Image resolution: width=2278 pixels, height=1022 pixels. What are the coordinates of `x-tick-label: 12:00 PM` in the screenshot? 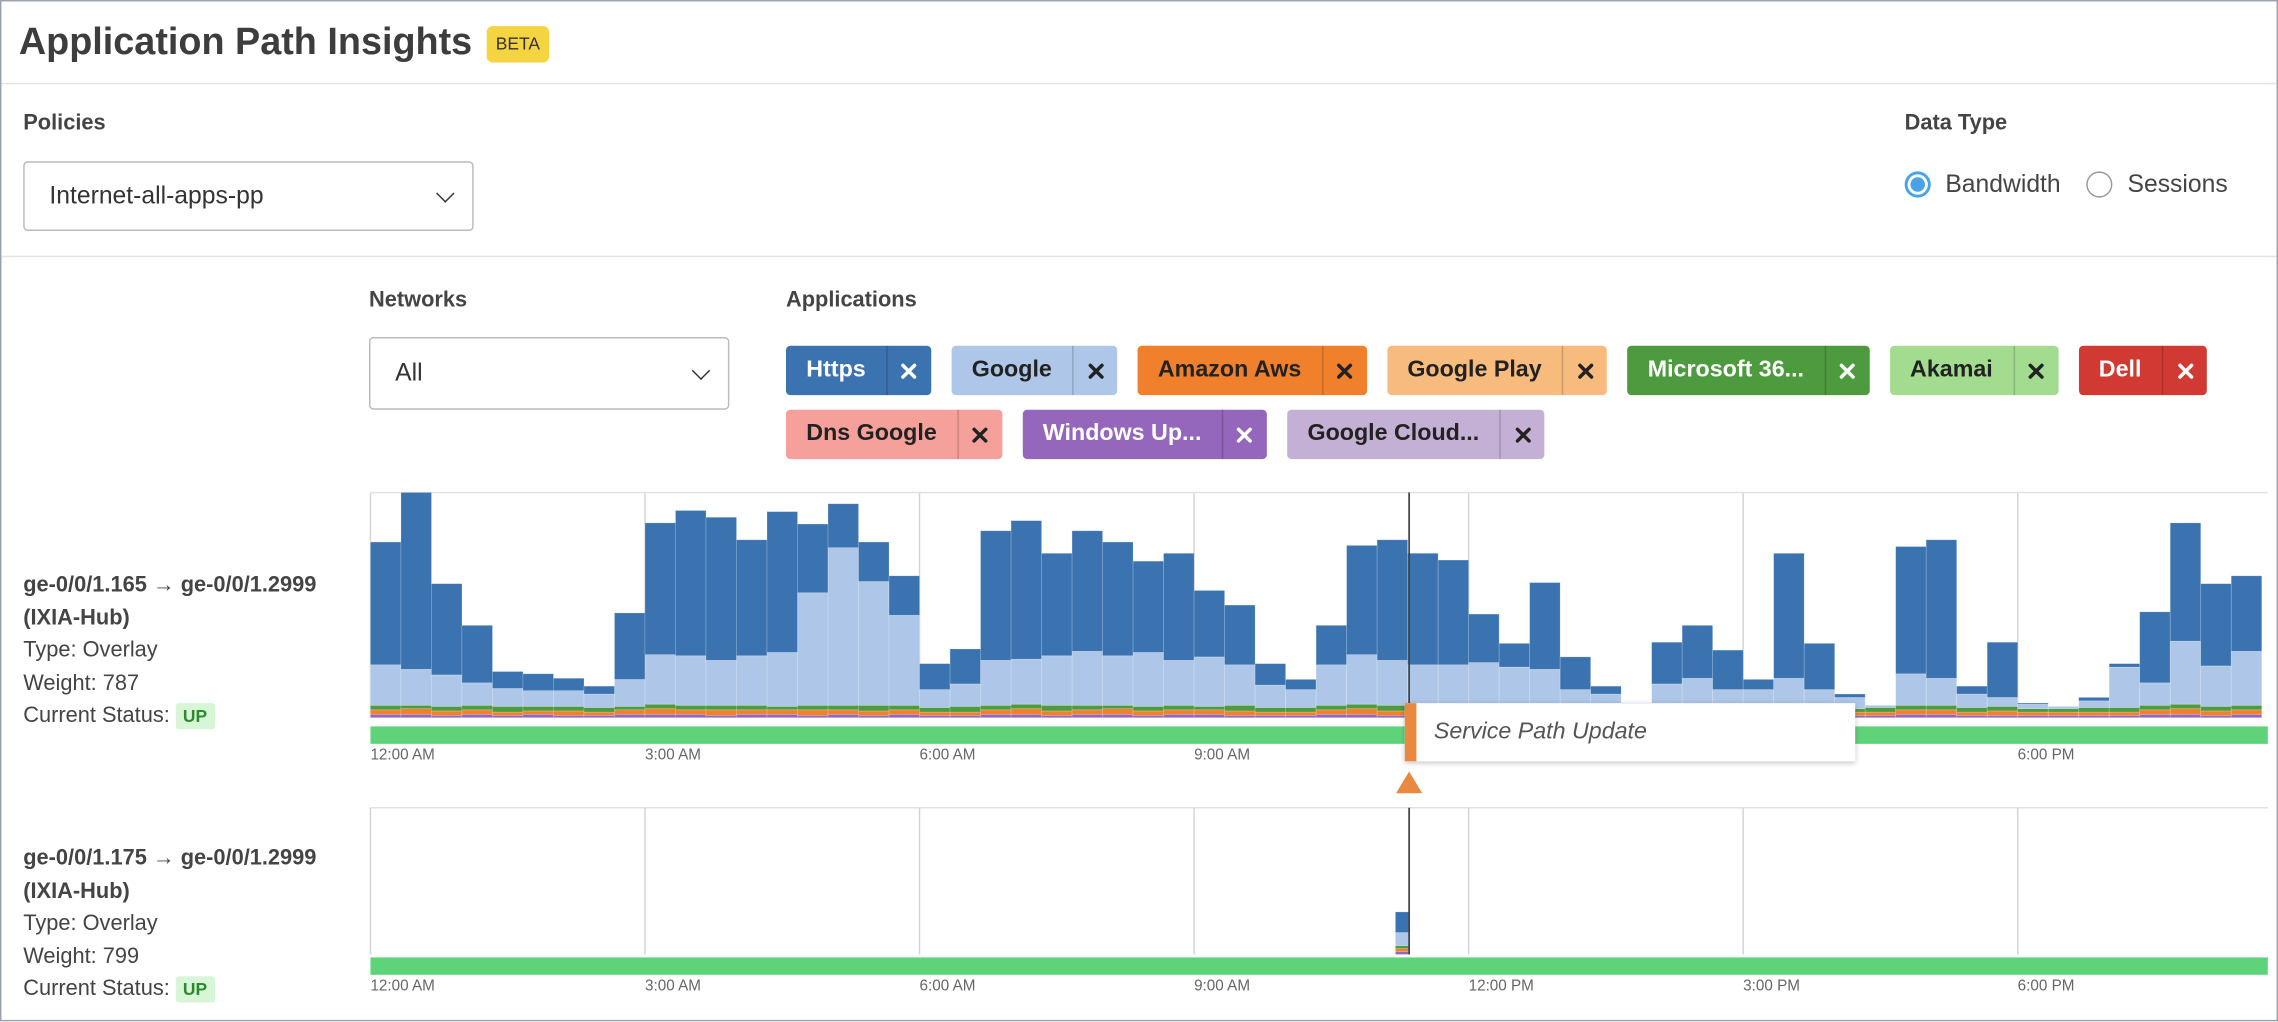 It's located at (1501, 985).